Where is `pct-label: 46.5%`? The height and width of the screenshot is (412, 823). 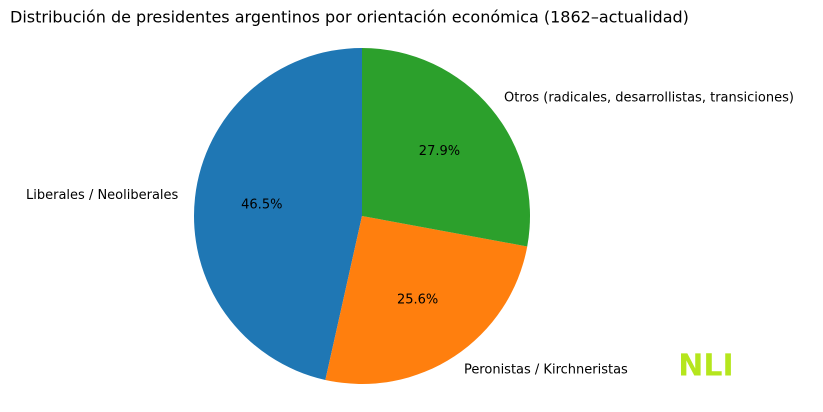
pct-label: 46.5% is located at coordinates (261, 204).